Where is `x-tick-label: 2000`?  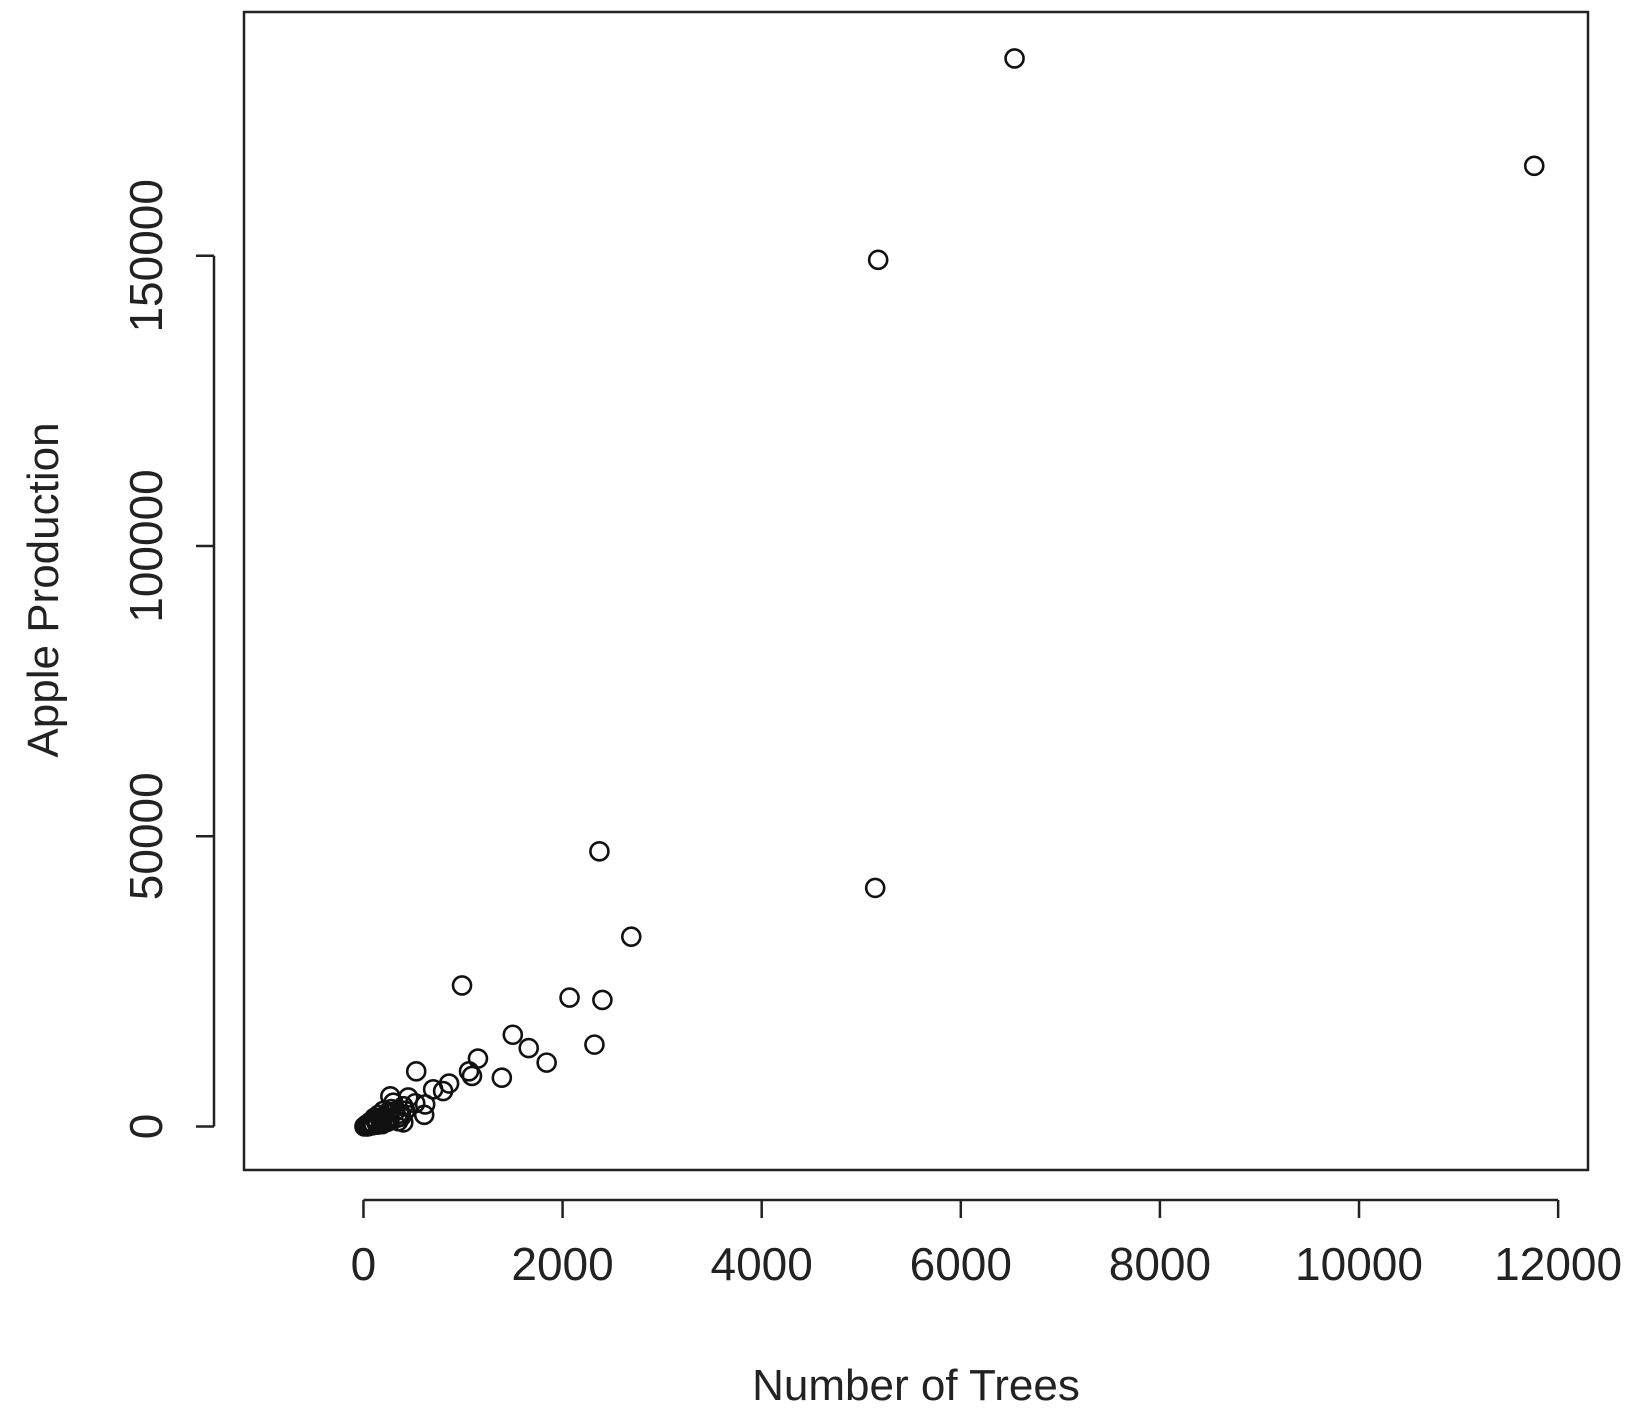
x-tick-label: 2000 is located at coordinates (562, 1264).